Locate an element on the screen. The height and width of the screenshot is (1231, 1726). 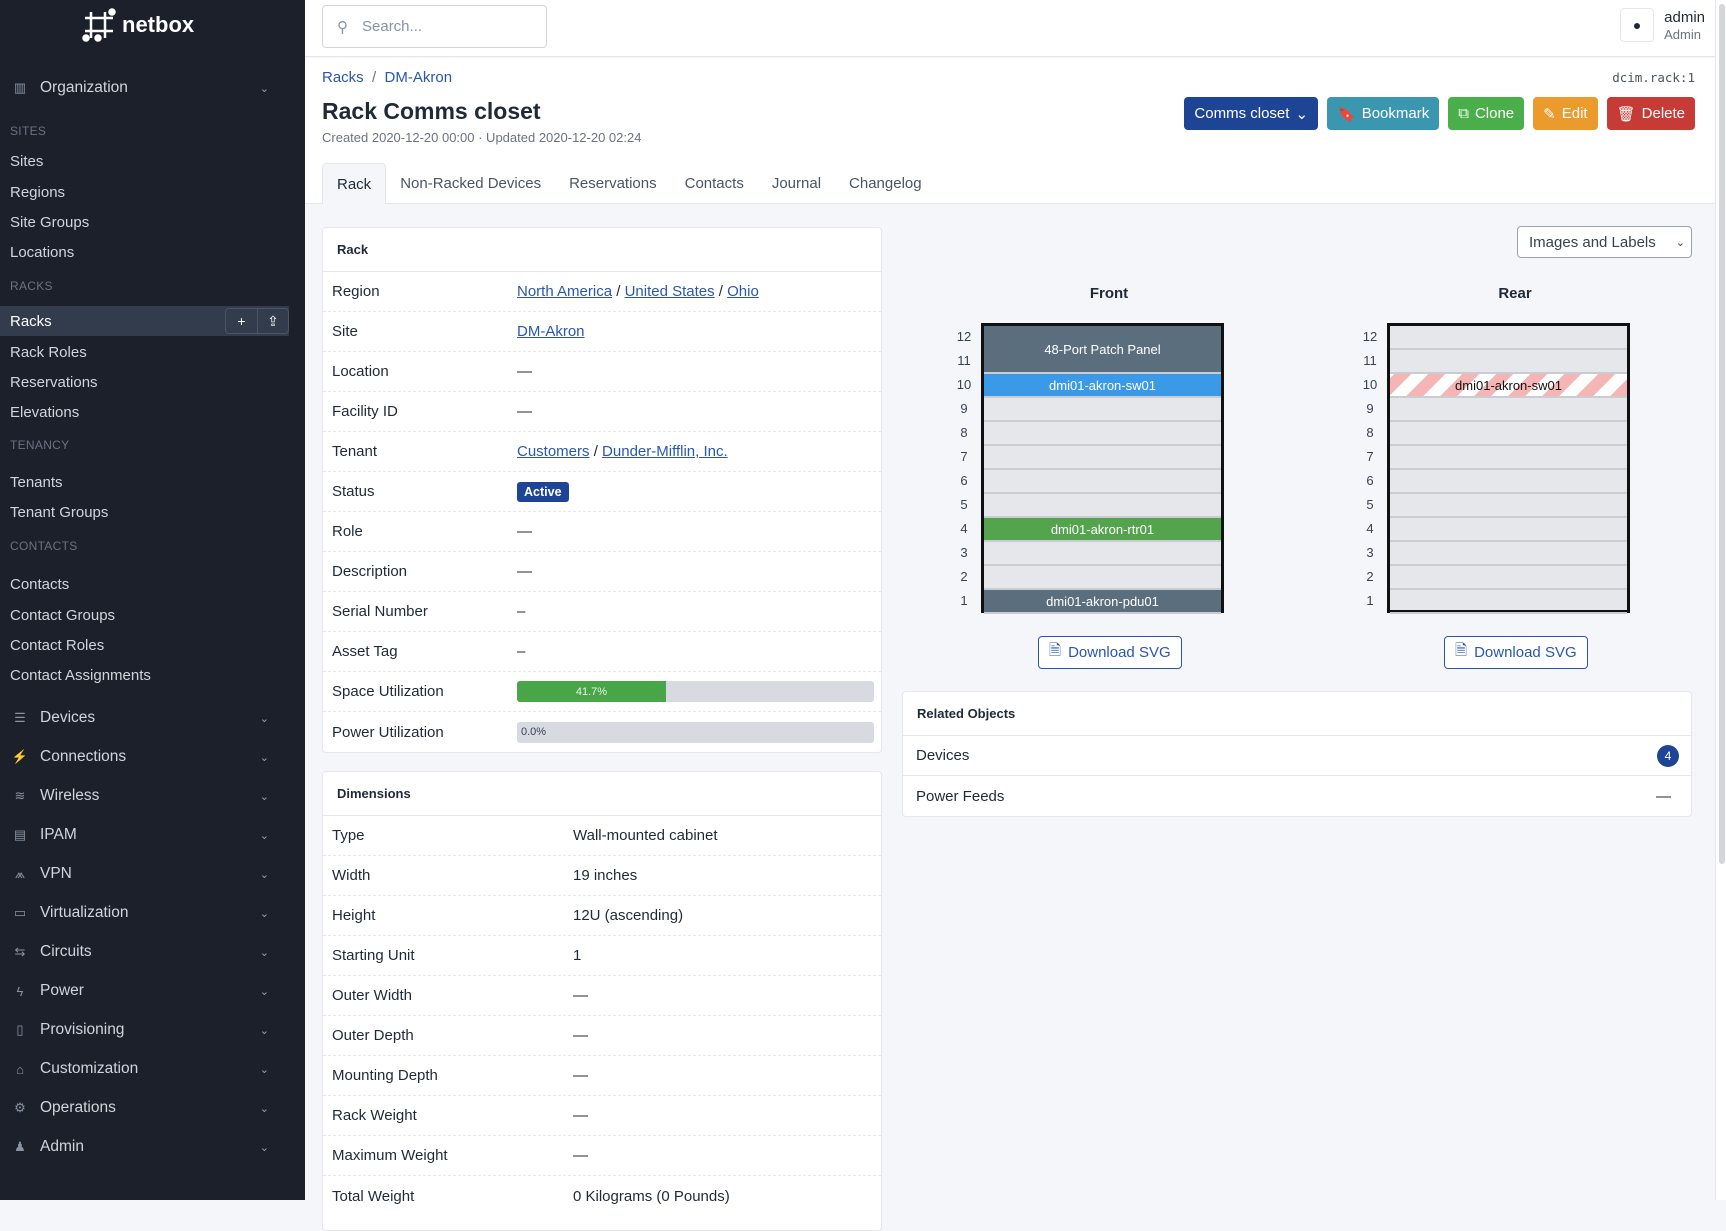
related-power-feeds-link: Power Feeds — is located at coordinates (1297, 796).